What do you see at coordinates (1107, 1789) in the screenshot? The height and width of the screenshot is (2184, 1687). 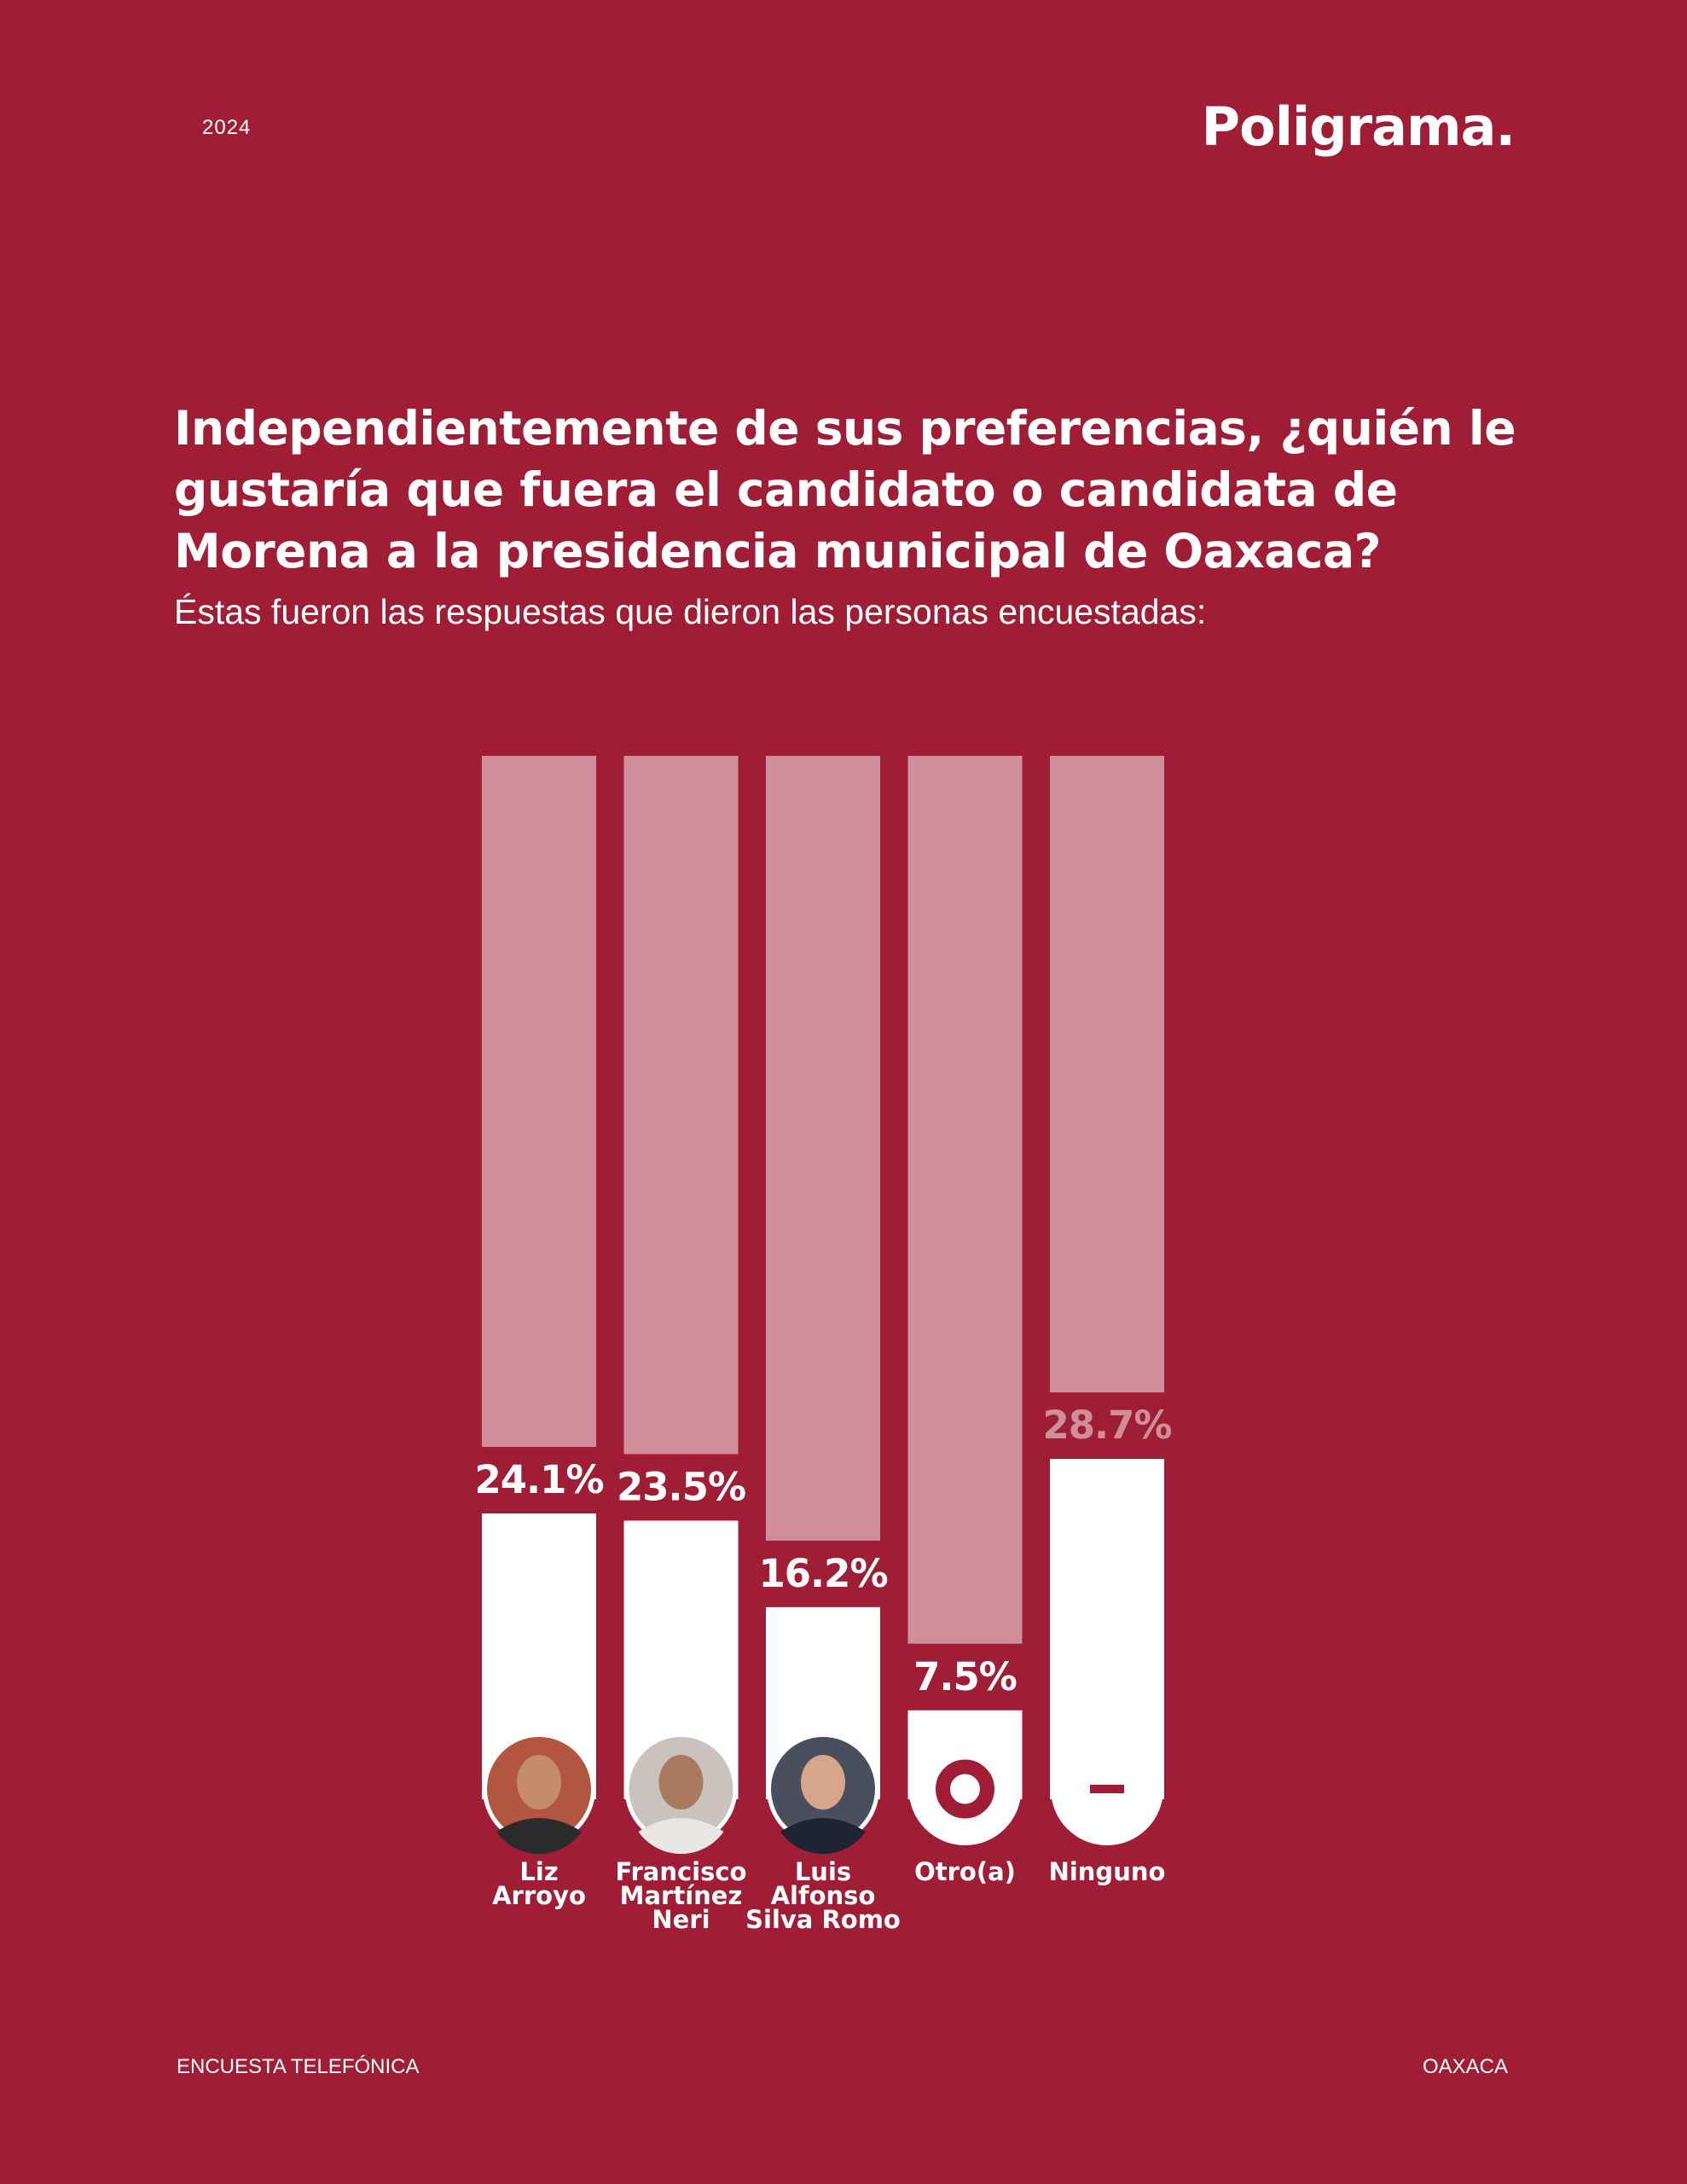 I see `icon-none` at bounding box center [1107, 1789].